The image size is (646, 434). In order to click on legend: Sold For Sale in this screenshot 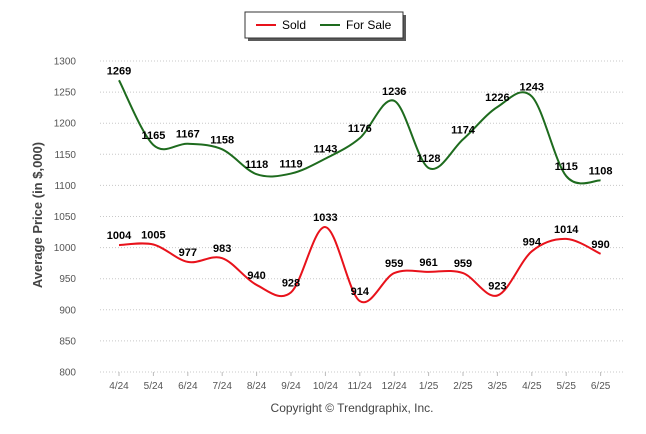, I will do `click(325, 26)`.